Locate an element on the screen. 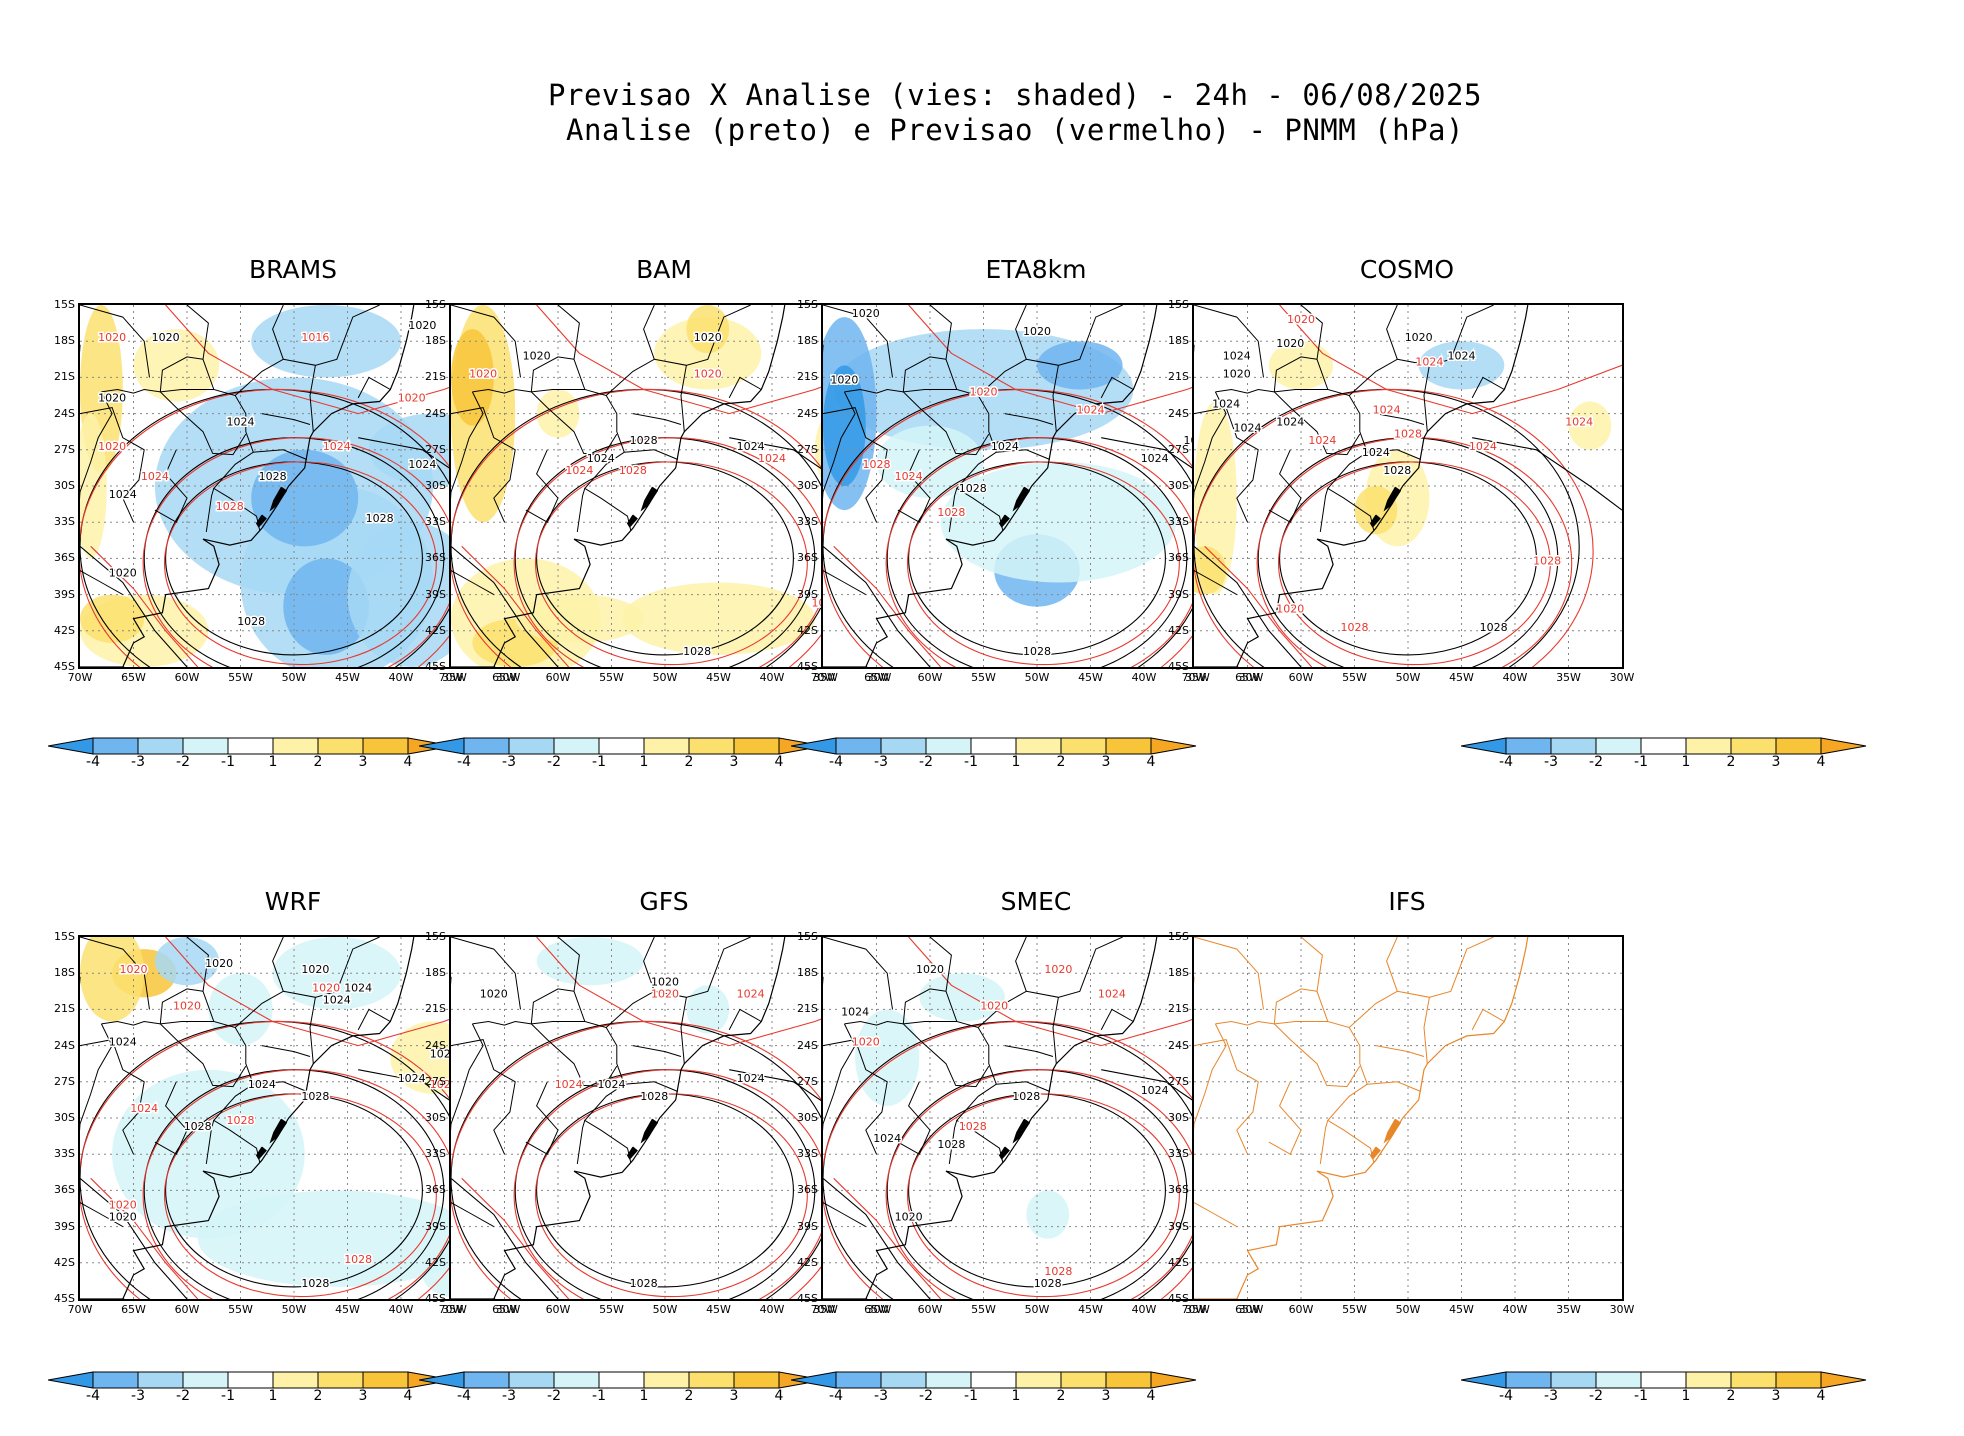 The height and width of the screenshot is (1436, 1964). lat-tick-label: 42S is located at coordinates (64, 630).